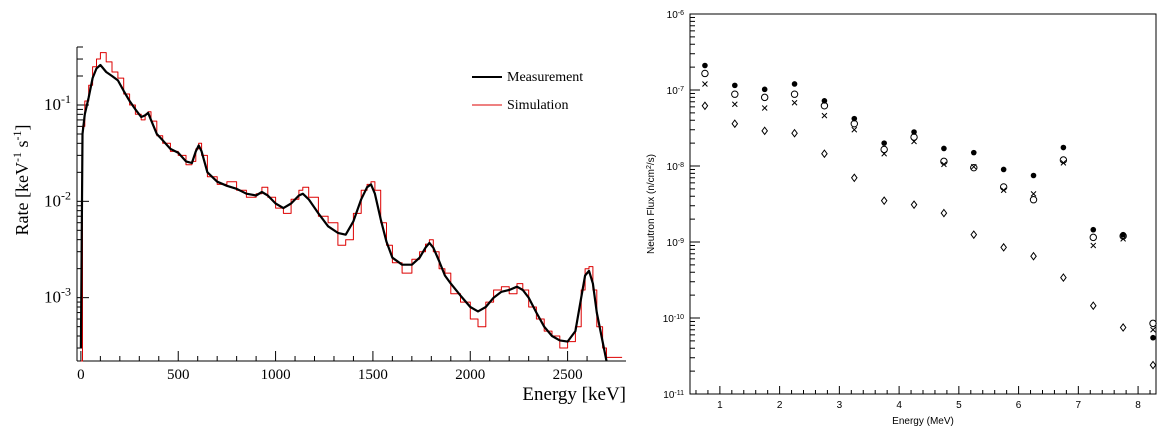 Image resolution: width=1160 pixels, height=428 pixels. I want to click on right-x-tick-label: 6, so click(1019, 405).